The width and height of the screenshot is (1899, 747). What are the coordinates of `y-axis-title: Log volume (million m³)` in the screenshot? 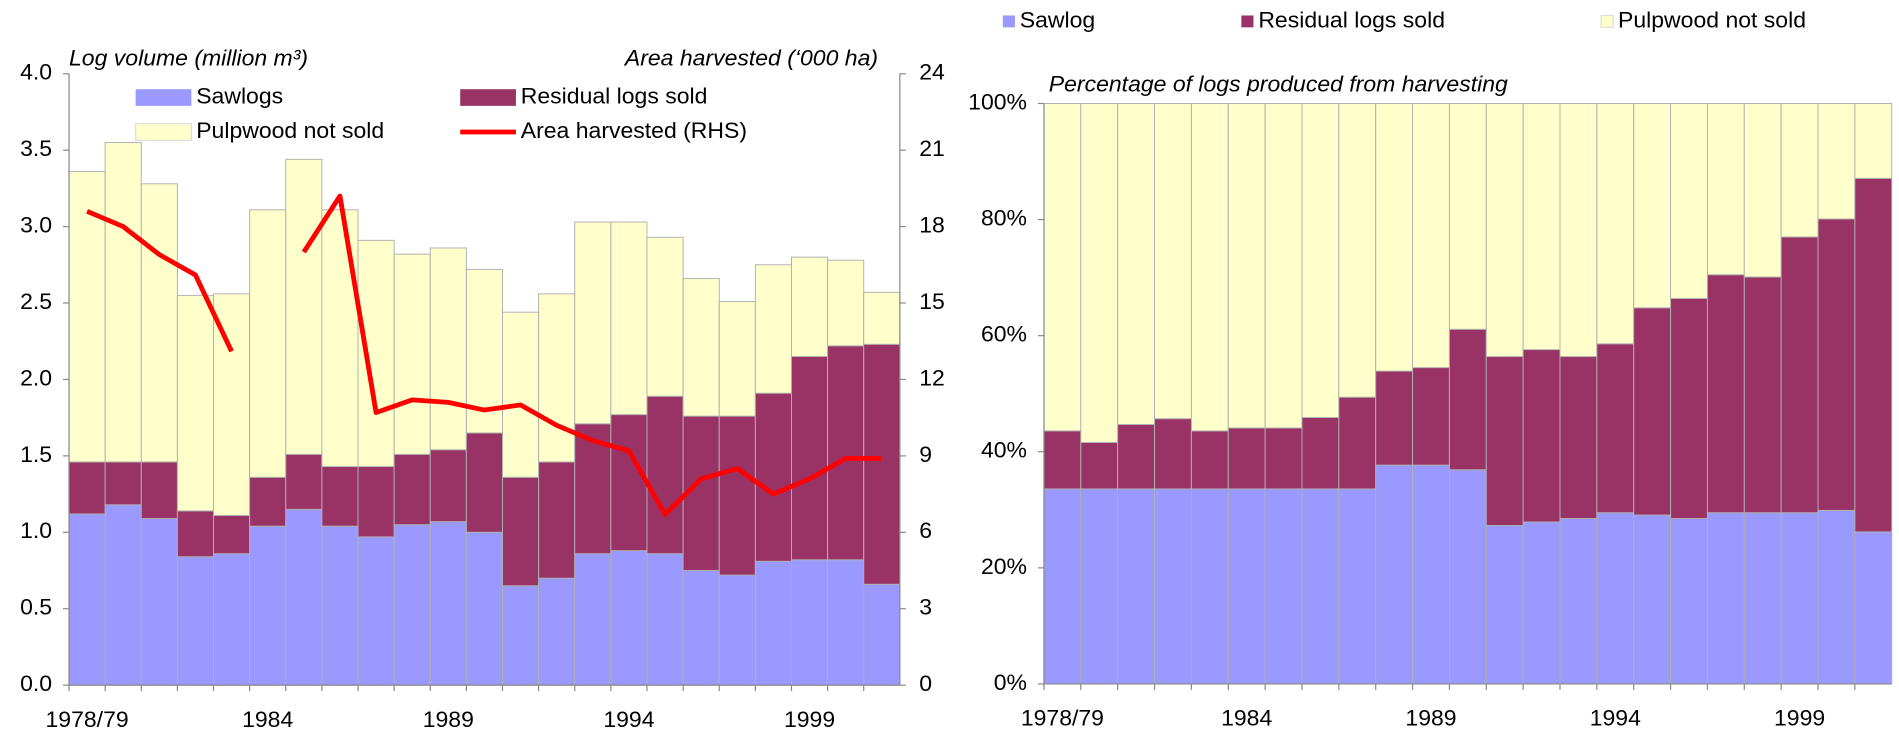 It's located at (188, 58).